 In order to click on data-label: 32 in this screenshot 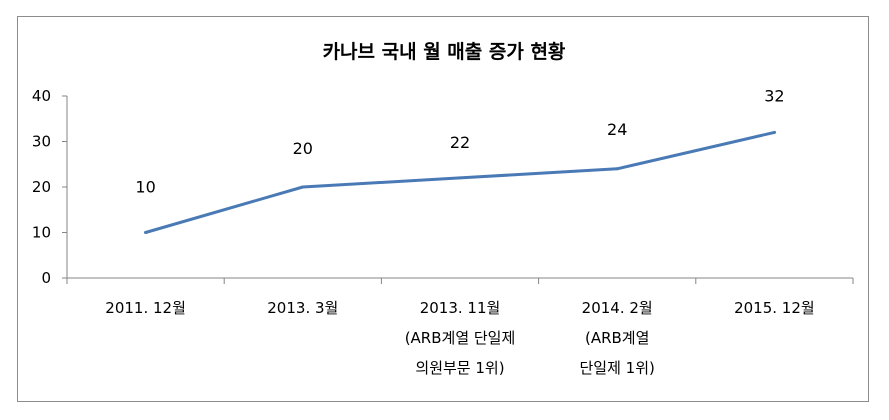, I will do `click(774, 95)`.